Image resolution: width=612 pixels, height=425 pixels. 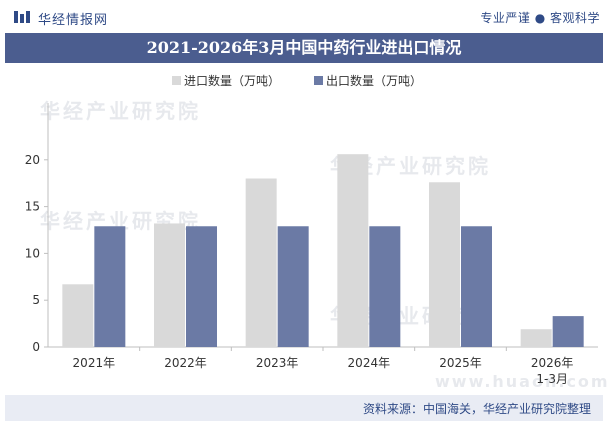 I want to click on legend-label: 进口数量（万吨）, so click(x=232, y=80).